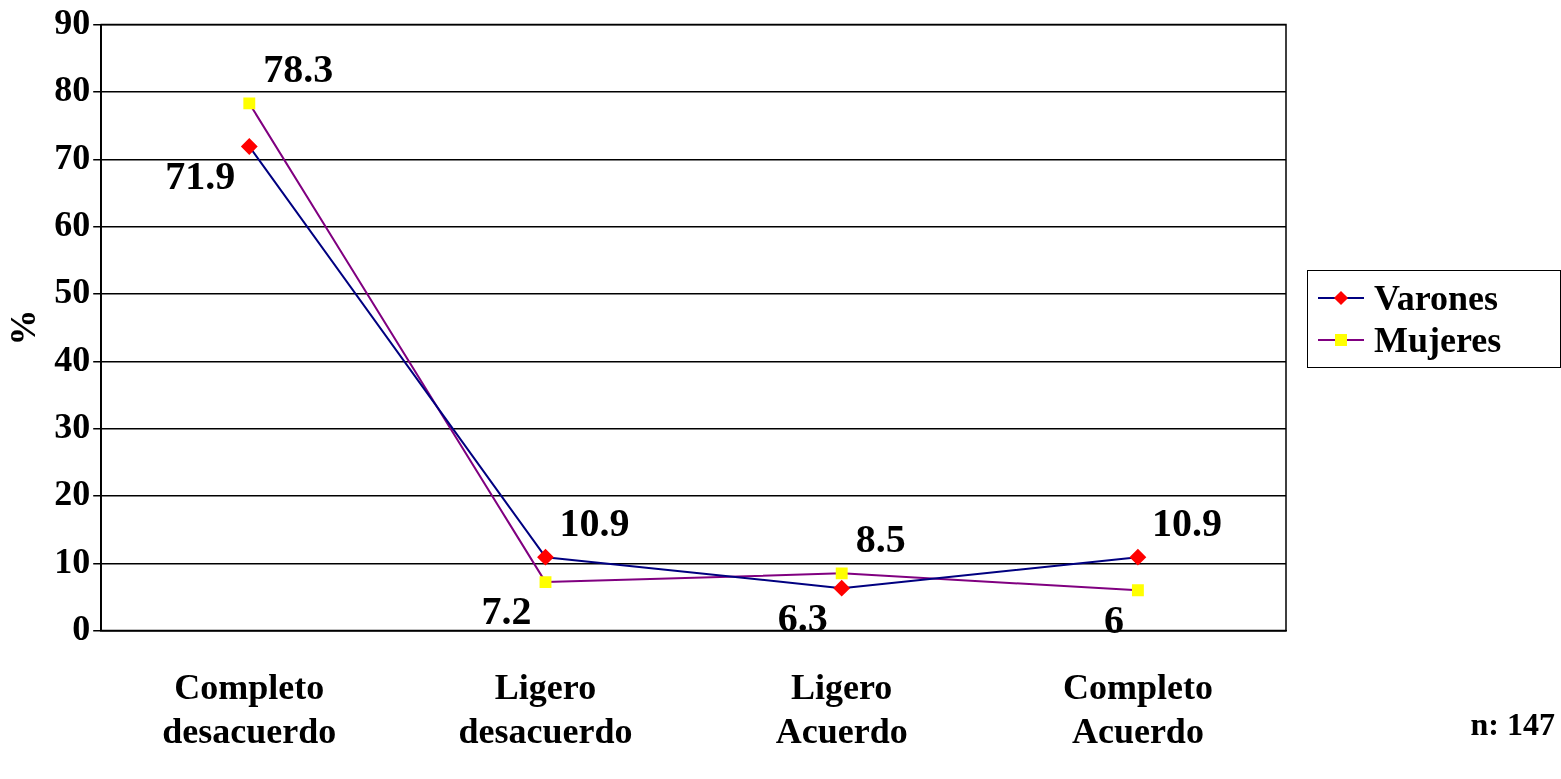 The width and height of the screenshot is (1561, 779). What do you see at coordinates (802, 617) in the screenshot?
I see `data-label: 6.3` at bounding box center [802, 617].